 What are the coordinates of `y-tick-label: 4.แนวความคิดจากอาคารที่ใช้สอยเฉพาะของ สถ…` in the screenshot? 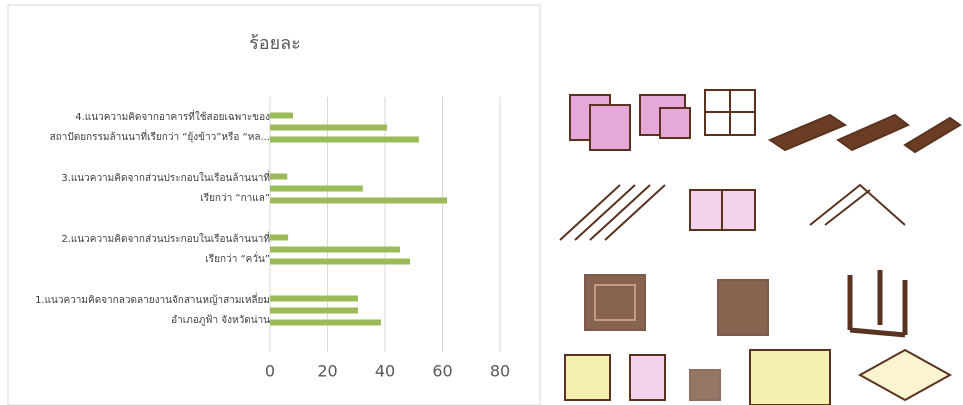 It's located at (159, 127).